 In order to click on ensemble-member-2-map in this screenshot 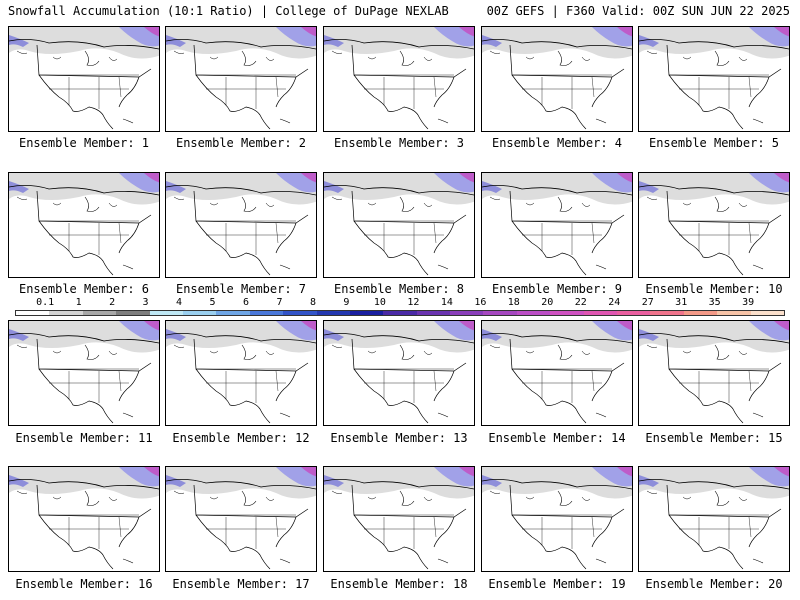, I will do `click(241, 79)`.